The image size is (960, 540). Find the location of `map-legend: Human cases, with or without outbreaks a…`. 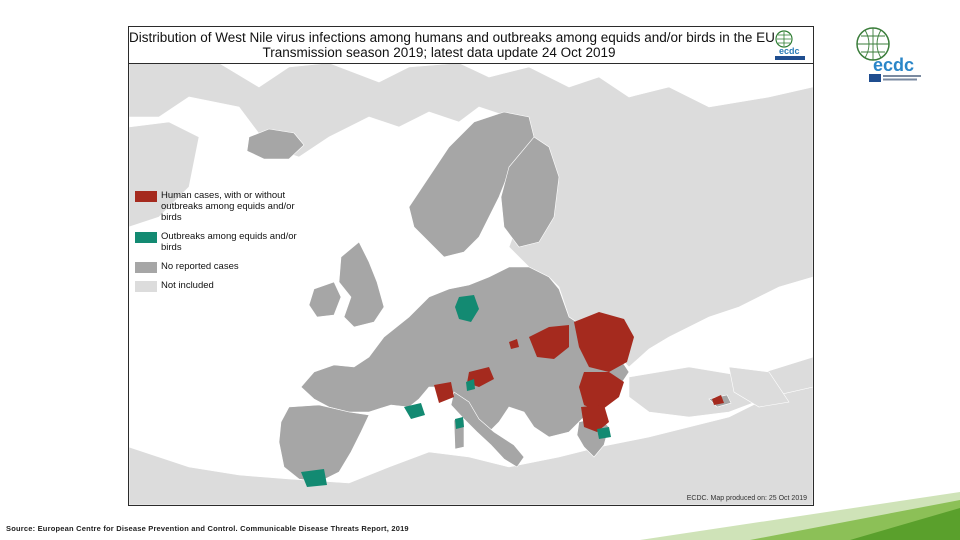

map-legend: Human cases, with or without outbreaks a… is located at coordinates (225, 244).